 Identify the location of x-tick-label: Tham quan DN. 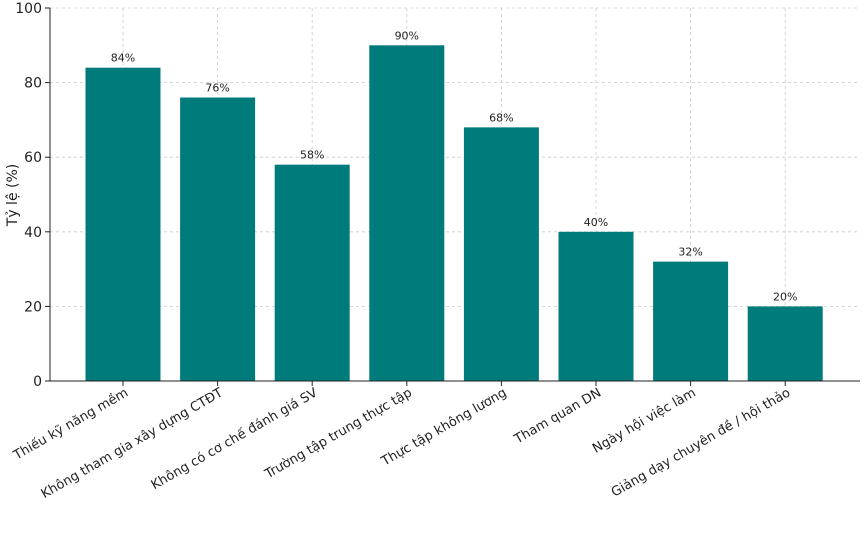
(557, 416).